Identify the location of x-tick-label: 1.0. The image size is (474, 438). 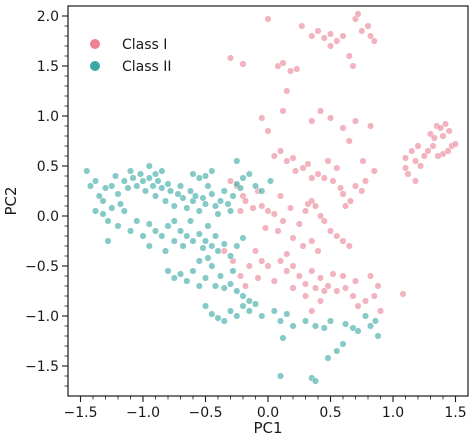
(393, 413).